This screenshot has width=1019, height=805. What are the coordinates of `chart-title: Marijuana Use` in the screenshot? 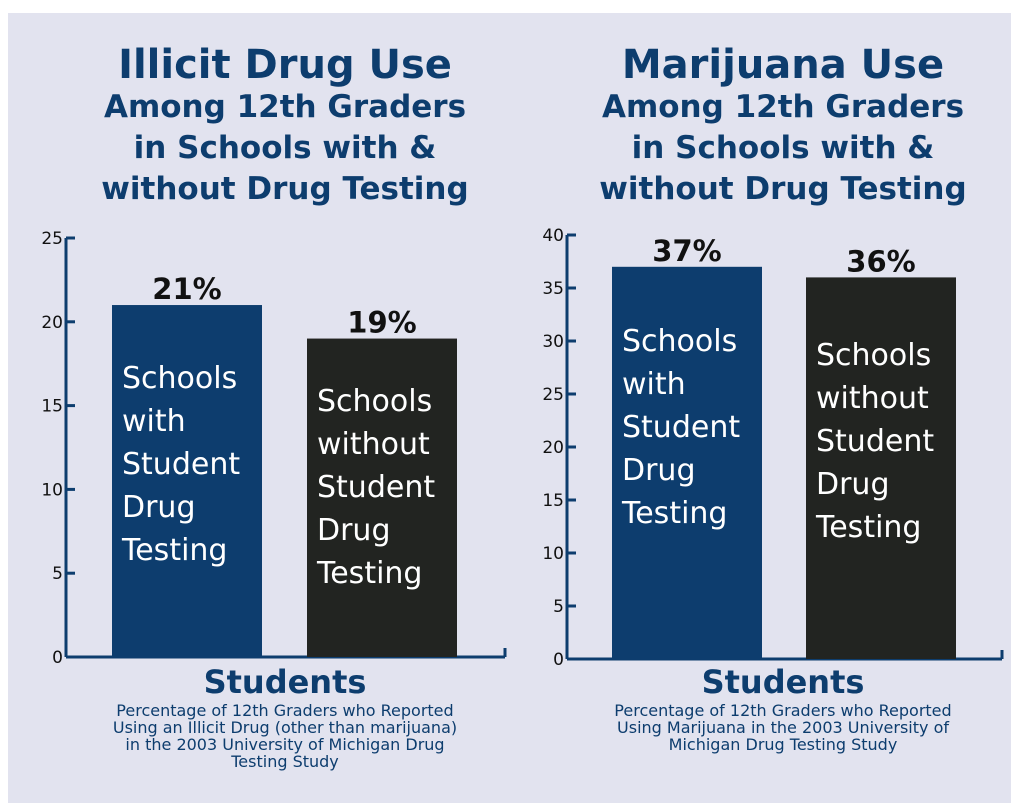 It's located at (783, 65).